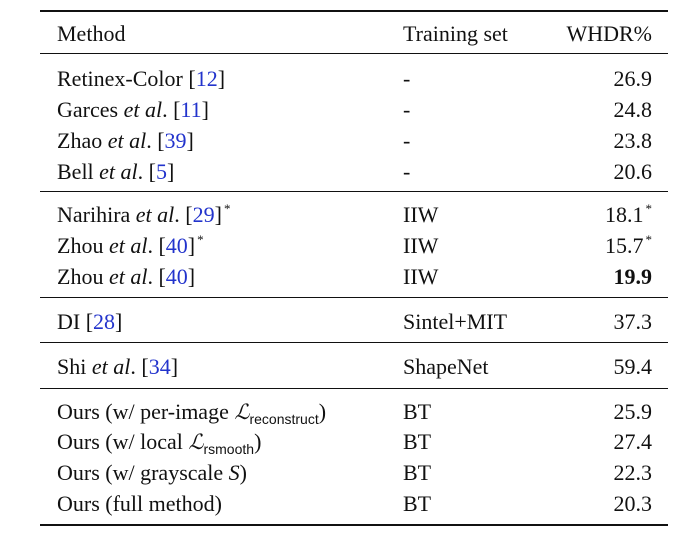 The image size is (700, 544). What do you see at coordinates (633, 503) in the screenshot?
I see `whdr-value: 20.3` at bounding box center [633, 503].